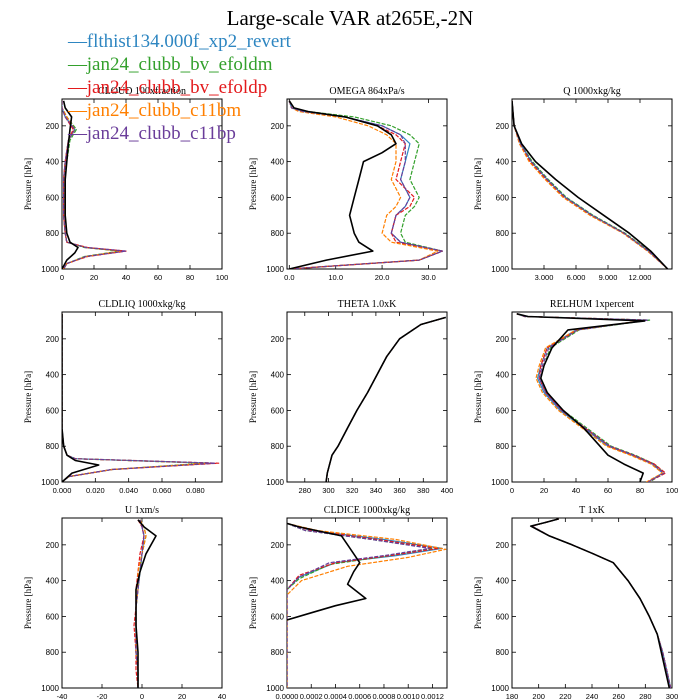 The width and height of the screenshot is (700, 700). Describe the element at coordinates (289, 277) in the screenshot. I see `x-tick-label: 0.0` at that location.